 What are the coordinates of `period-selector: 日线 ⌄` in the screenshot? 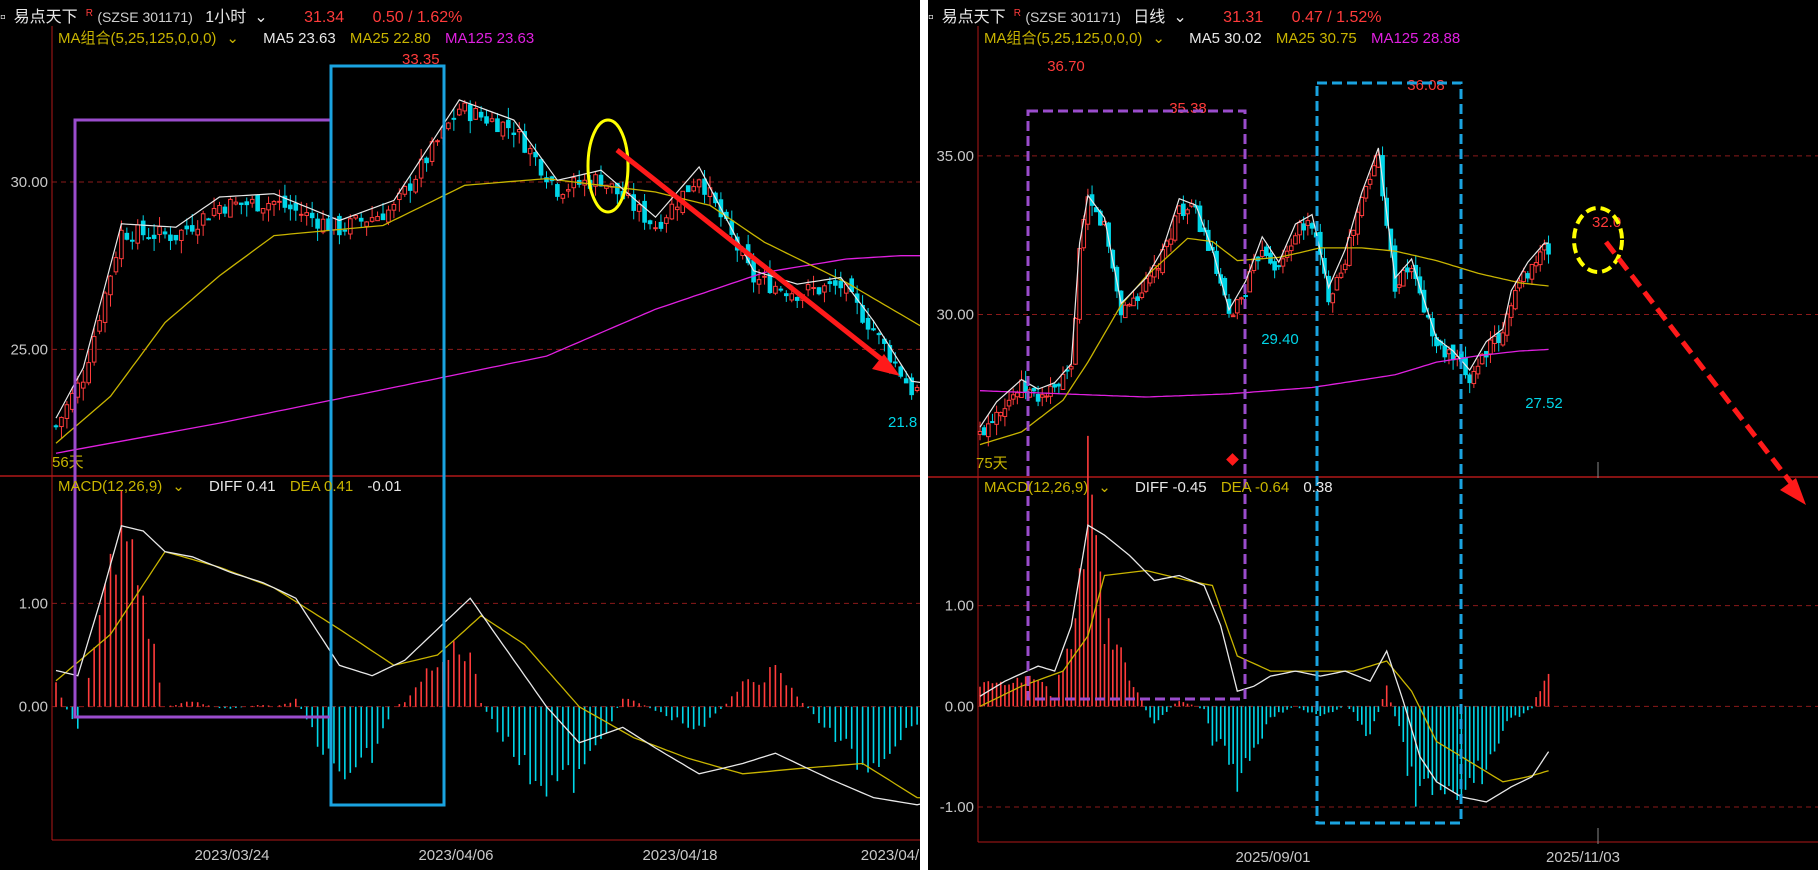 It's located at (1163, 17).